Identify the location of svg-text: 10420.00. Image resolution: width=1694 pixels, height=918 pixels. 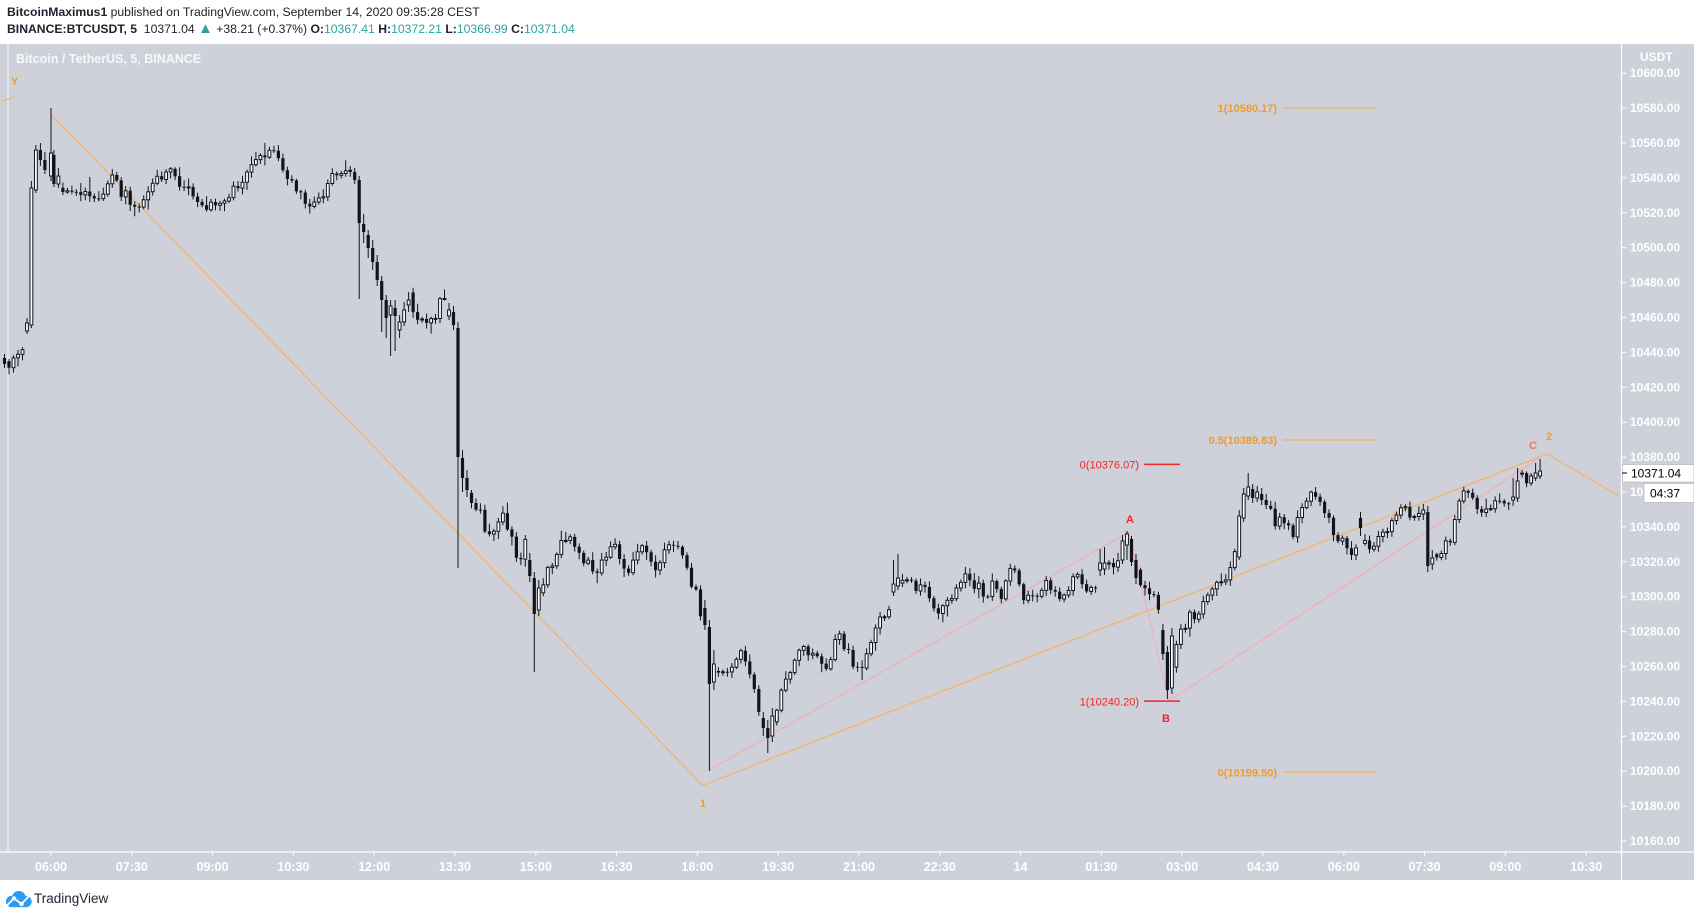
(1655, 387).